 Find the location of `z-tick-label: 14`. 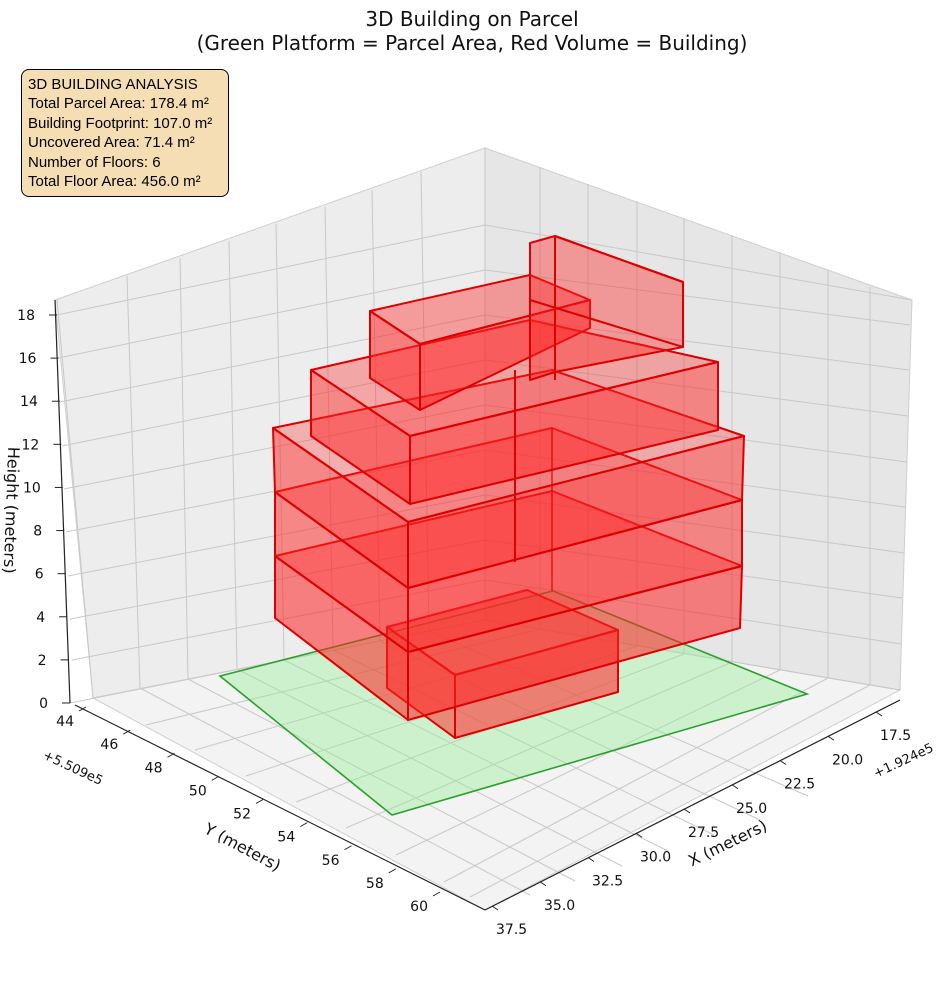

z-tick-label: 14 is located at coordinates (29, 402).